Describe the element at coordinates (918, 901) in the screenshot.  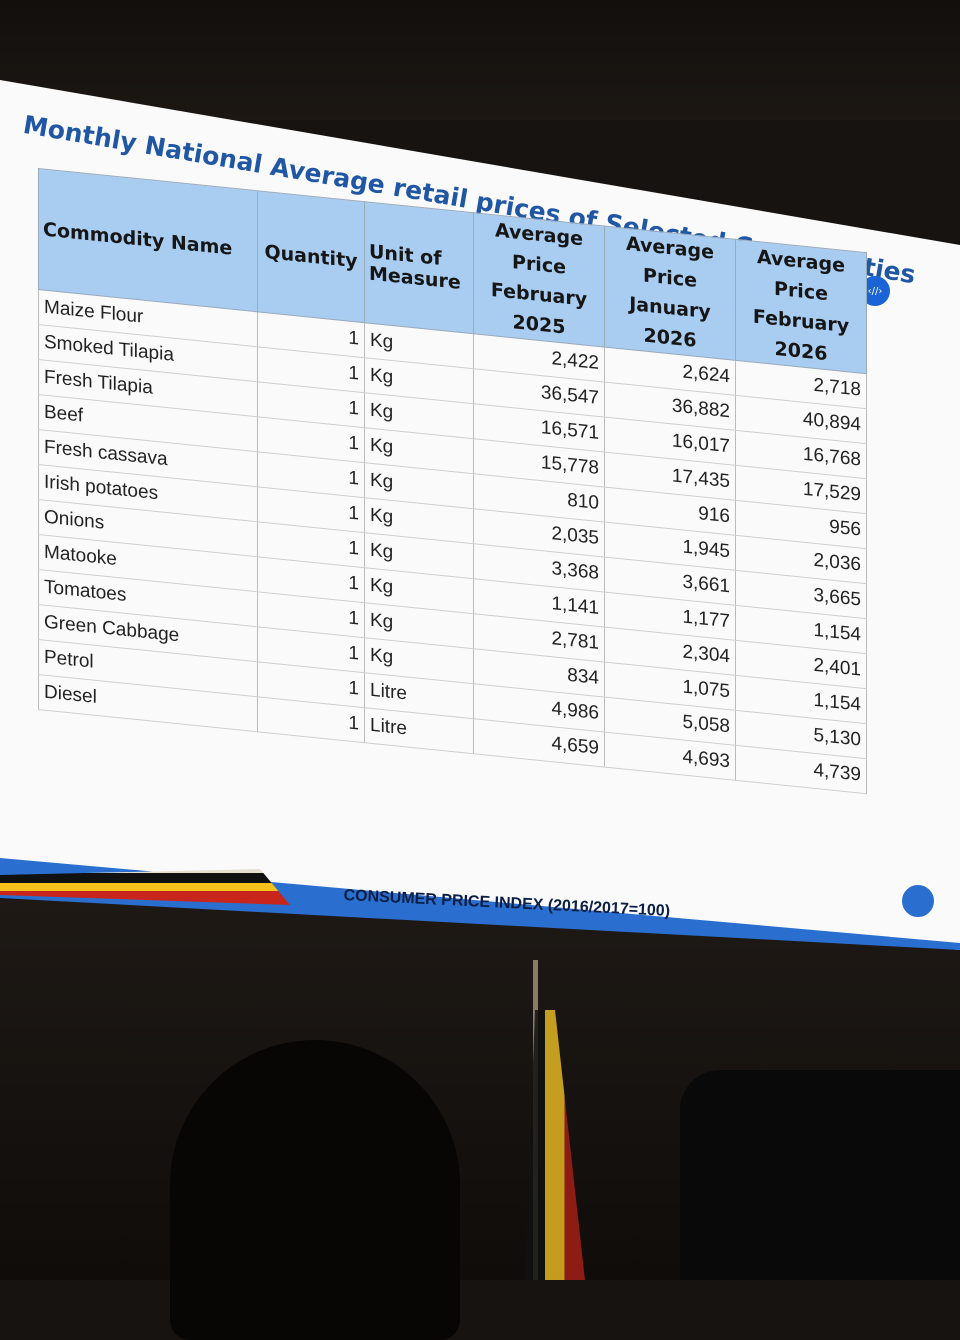
I see `ubos-logo-icon` at that location.